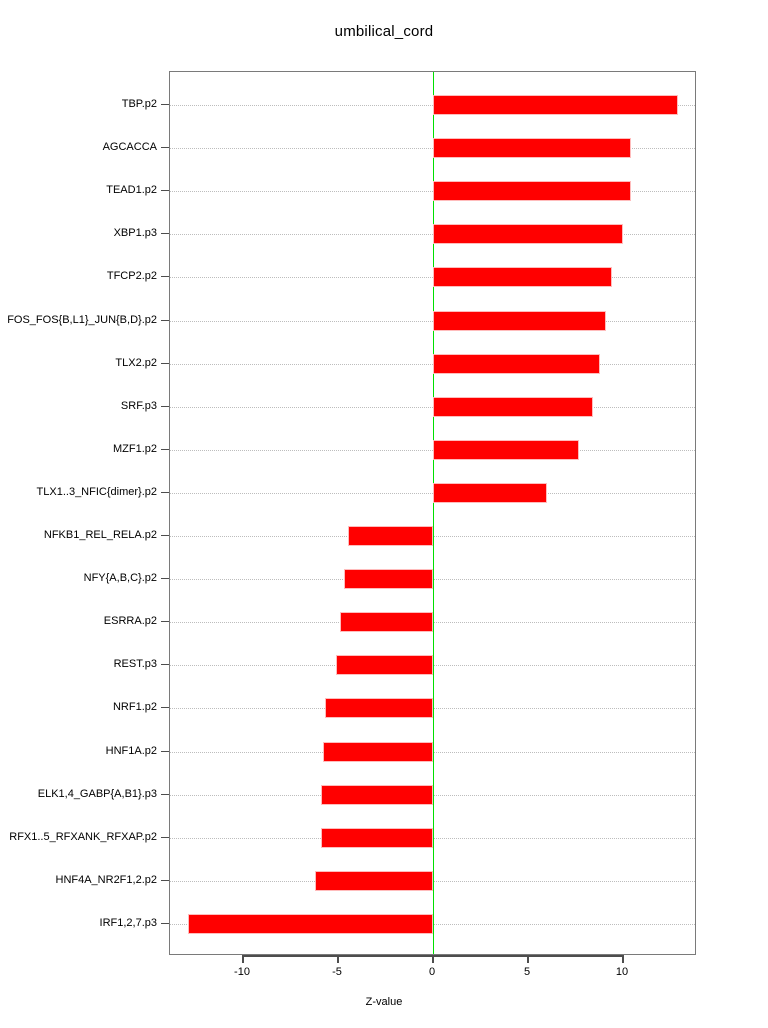 The width and height of the screenshot is (768, 1028). Describe the element at coordinates (106, 879) in the screenshot. I see `y-axis-tick-label: HNF4A_NR2F1,2.p2` at that location.